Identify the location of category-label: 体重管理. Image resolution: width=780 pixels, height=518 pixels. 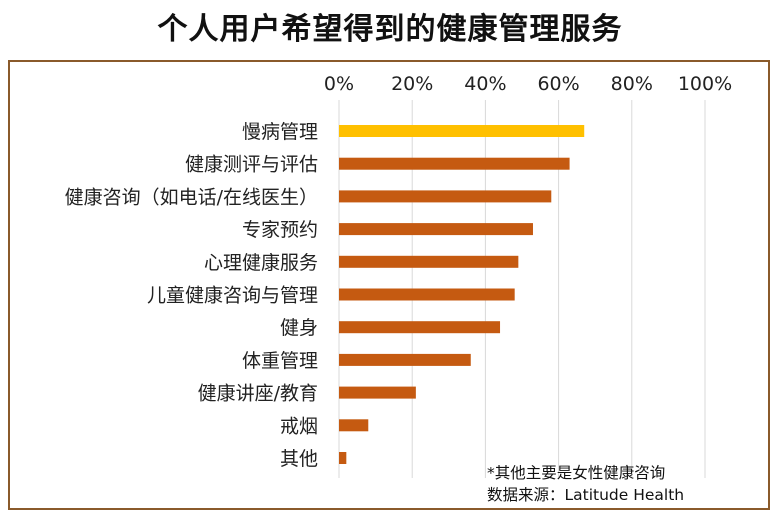
(280, 361).